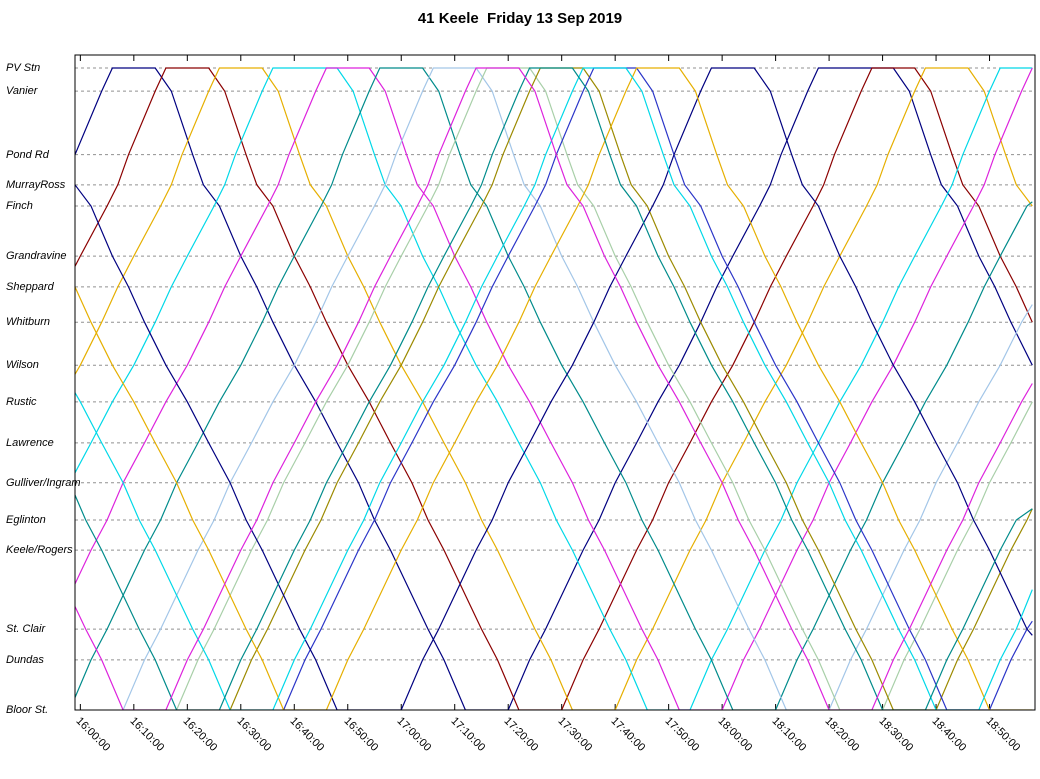 This screenshot has height=779, width=1040. I want to click on station-label: Rustic, so click(21, 401).